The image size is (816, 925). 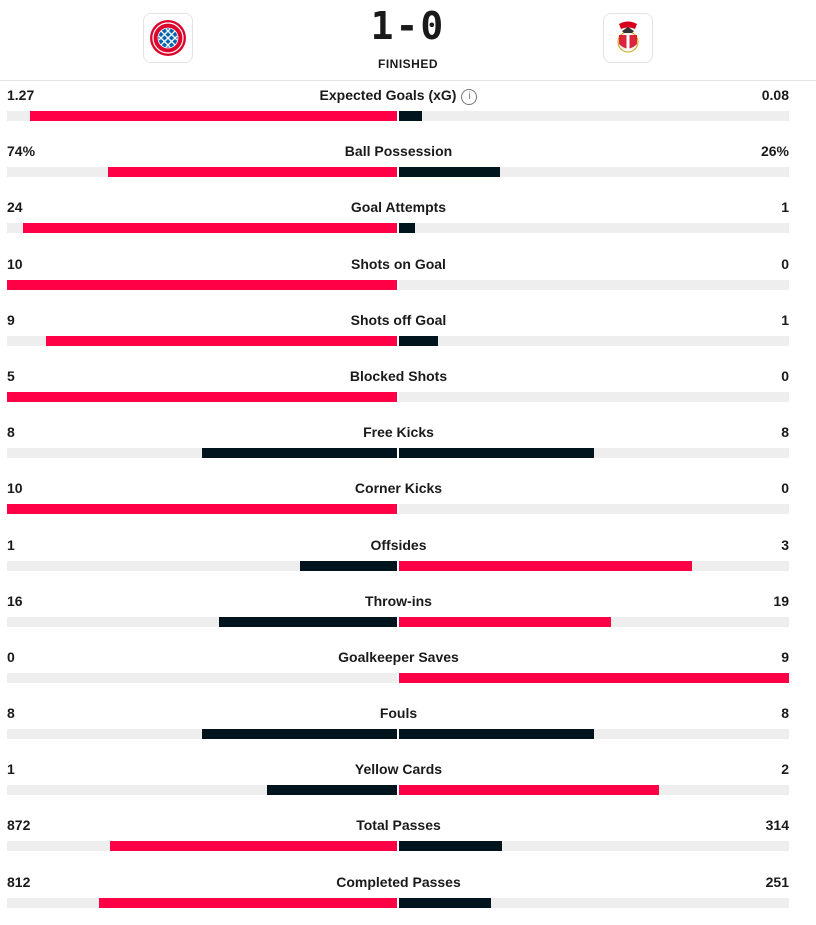 I want to click on stat-row: 0 Goalkeeper Saves 9, so click(x=408, y=672).